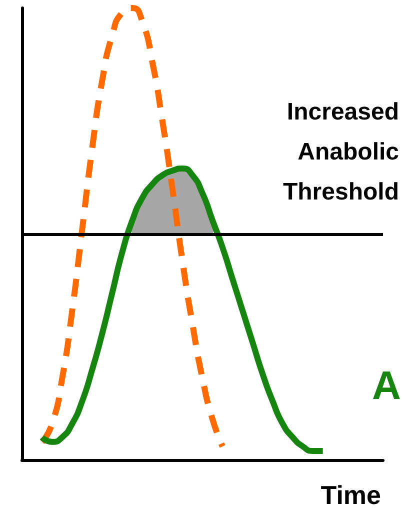  I want to click on annotation: Increased Anabolic Threshold, so click(340, 152).